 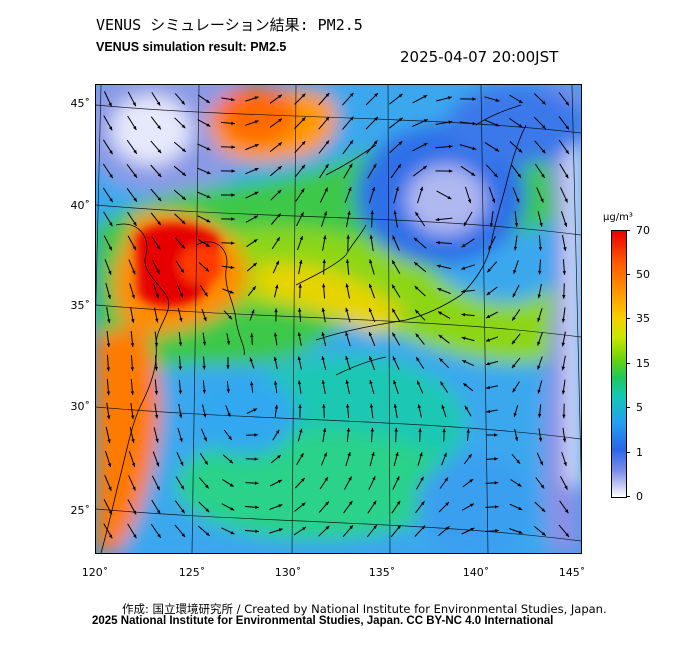 I want to click on title-english: VENUS simulation result: PM2.5, so click(x=191, y=47).